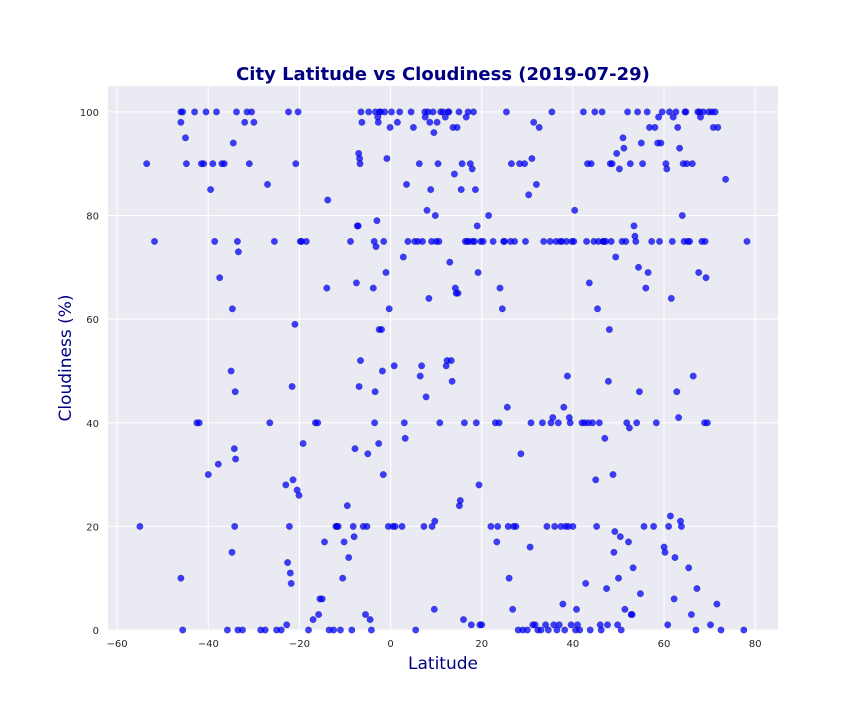 The width and height of the screenshot is (864, 720). I want to click on x-tick-label: −60, so click(117, 644).